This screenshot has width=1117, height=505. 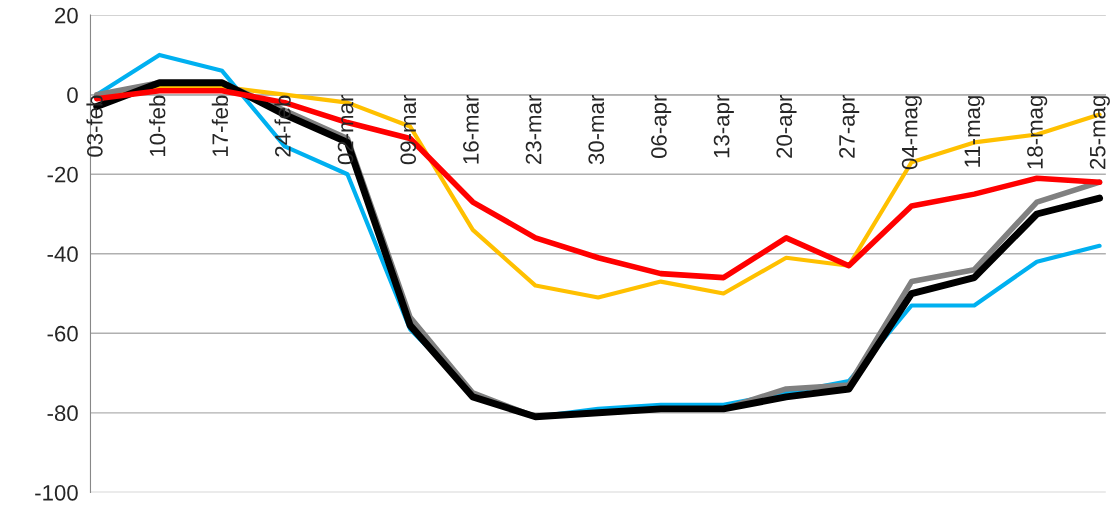 What do you see at coordinates (220, 125) in the screenshot?
I see `x-tick-label: 17-feb` at bounding box center [220, 125].